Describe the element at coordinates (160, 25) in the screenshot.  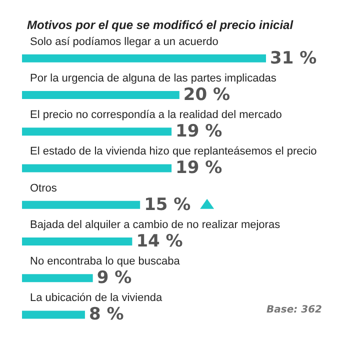
I see `chart-title: Motivos por el que se modificó el precio inicial` at that location.